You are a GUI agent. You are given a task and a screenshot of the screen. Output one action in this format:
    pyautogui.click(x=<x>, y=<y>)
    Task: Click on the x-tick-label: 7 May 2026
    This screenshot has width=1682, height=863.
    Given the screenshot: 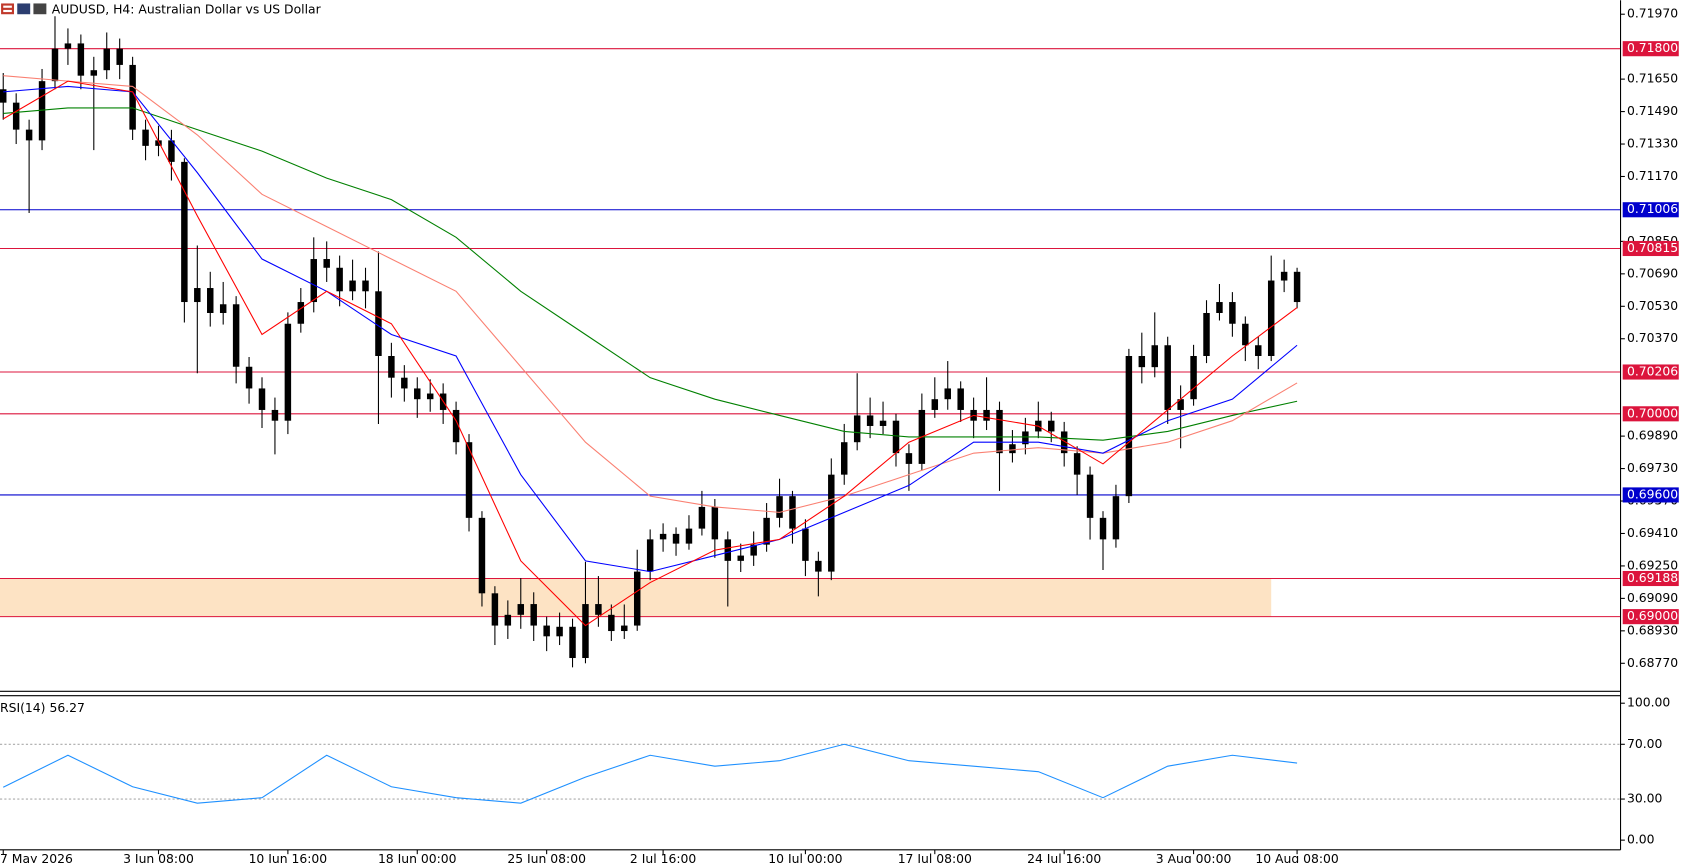 What is the action you would take?
    pyautogui.click(x=36, y=857)
    